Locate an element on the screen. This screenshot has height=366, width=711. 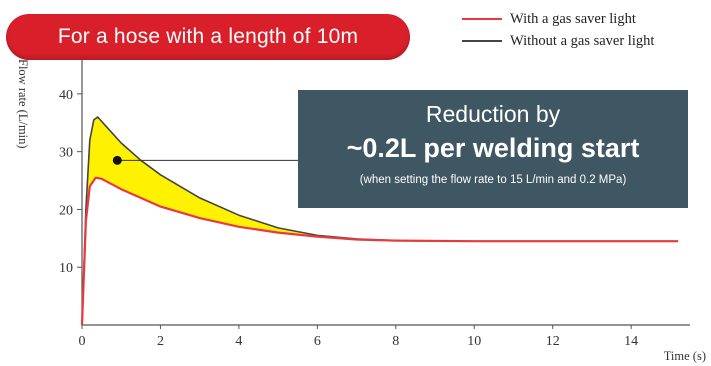
legend-item-with-saver: With a gas saver light is located at coordinates (558, 19).